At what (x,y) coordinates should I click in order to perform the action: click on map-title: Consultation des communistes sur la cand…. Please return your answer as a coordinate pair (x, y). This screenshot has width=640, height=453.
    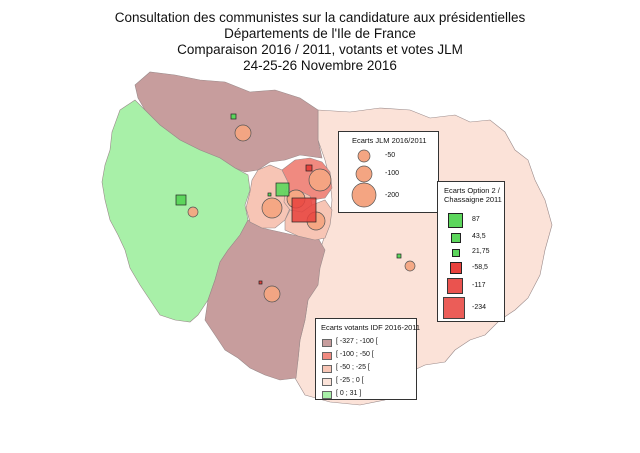
    Looking at the image, I should click on (320, 42).